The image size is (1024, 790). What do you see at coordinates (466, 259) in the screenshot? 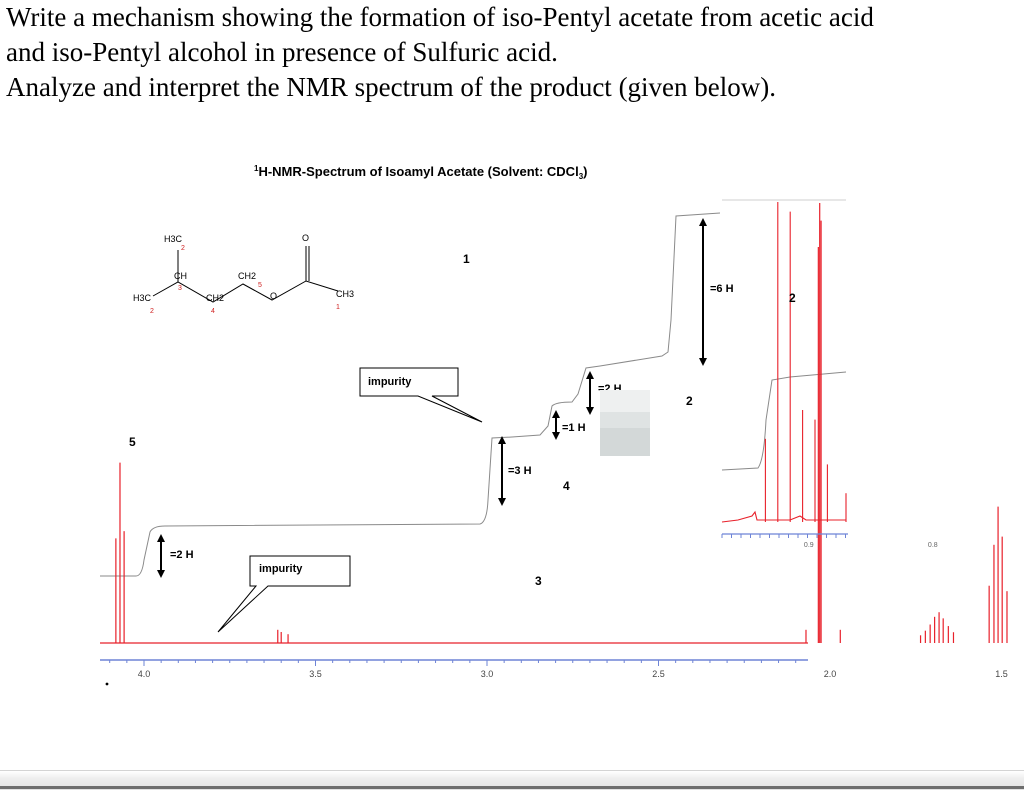
I see `peak-label-1: 1` at bounding box center [466, 259].